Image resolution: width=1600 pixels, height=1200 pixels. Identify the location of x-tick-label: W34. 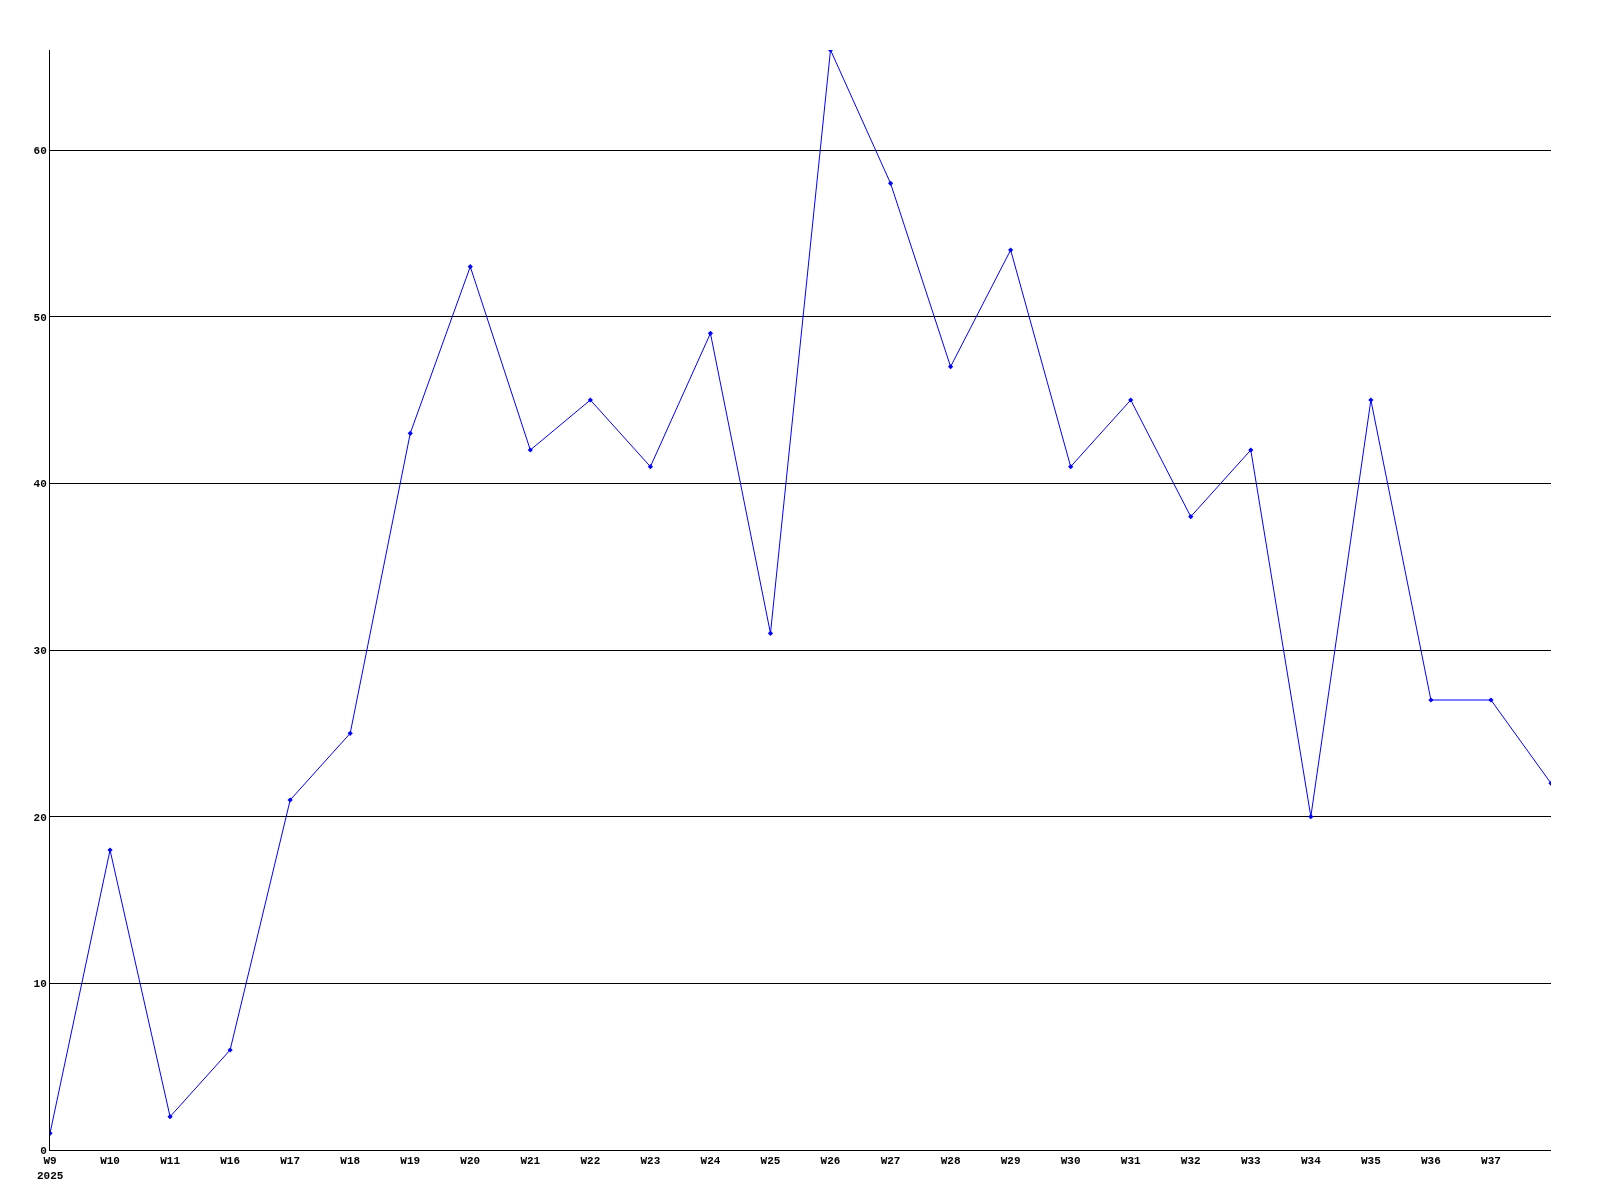
(1311, 1161).